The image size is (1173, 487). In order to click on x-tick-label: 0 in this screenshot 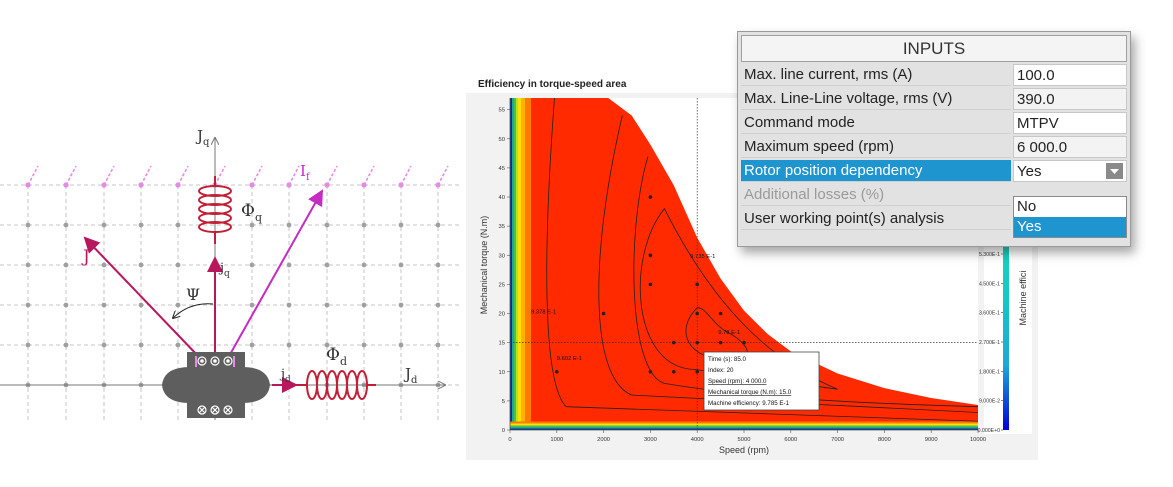, I will do `click(509, 440)`.